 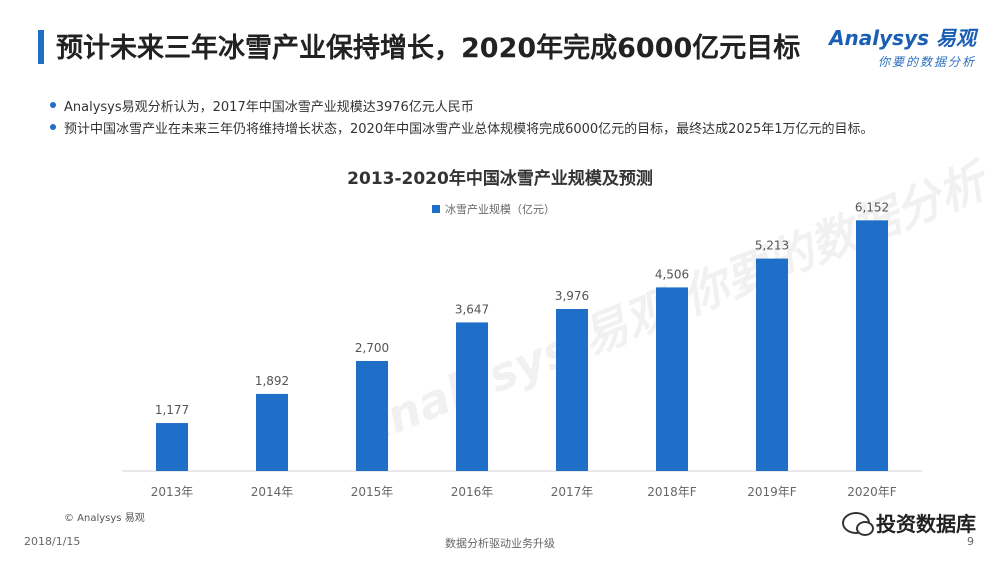 I want to click on legend-label: 冰雪产业规模（亿元）, so click(x=500, y=209).